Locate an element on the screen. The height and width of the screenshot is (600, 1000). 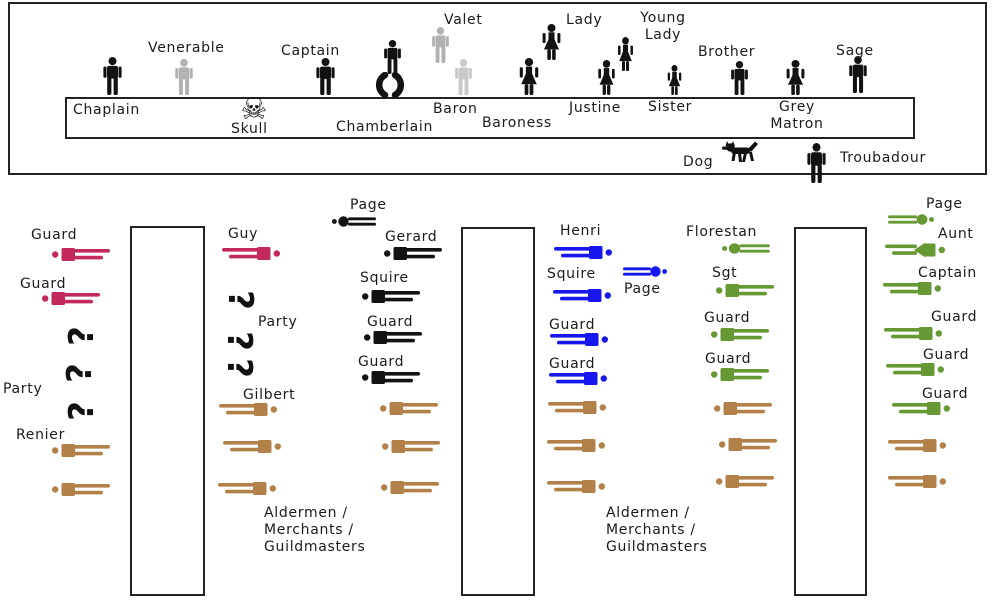
label-baron: Baron is located at coordinates (455, 109).